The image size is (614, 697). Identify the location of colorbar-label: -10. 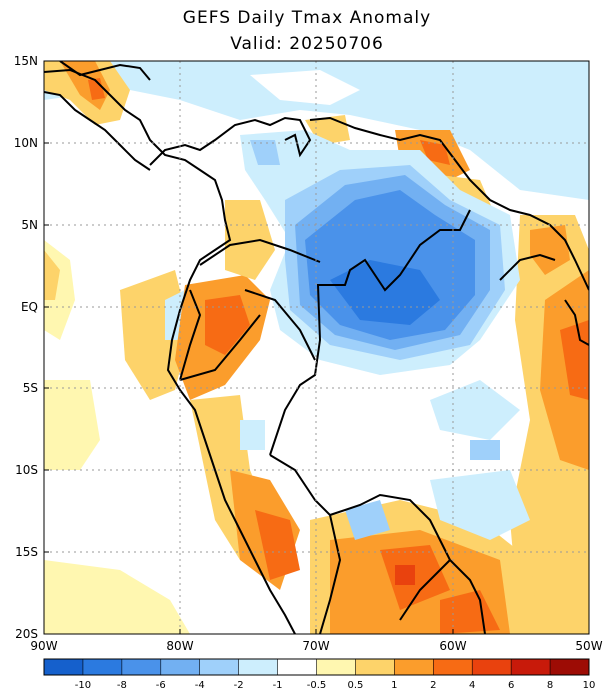
(83, 685).